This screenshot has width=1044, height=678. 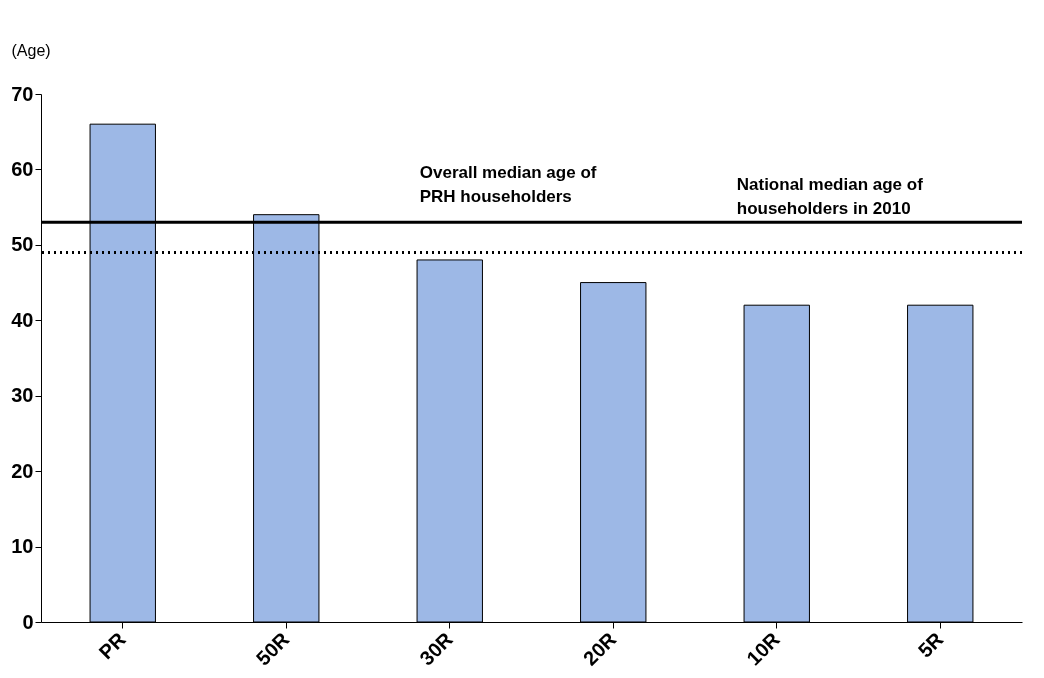 What do you see at coordinates (28, 621) in the screenshot?
I see `y-tick-label: 0` at bounding box center [28, 621].